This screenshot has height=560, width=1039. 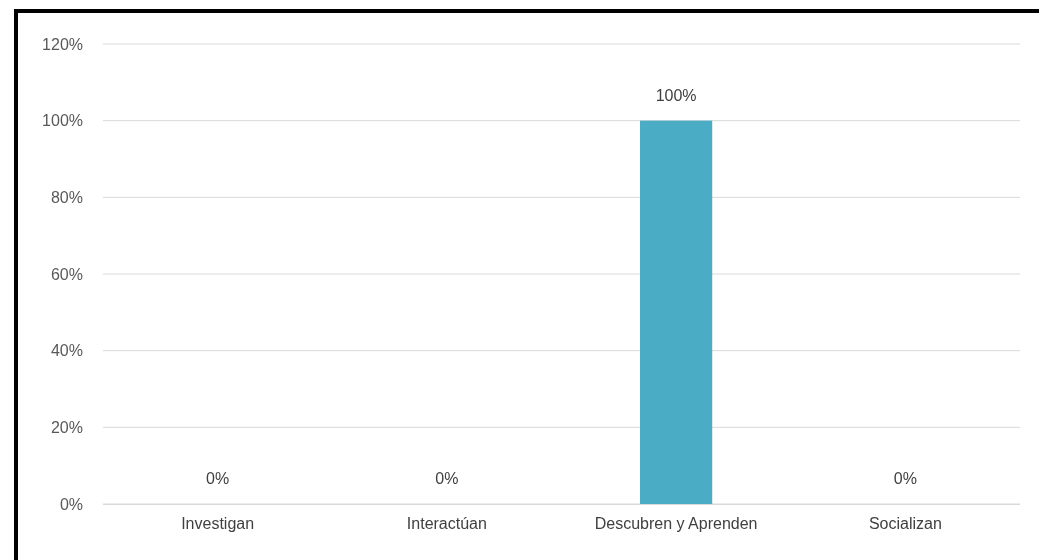 I want to click on x-tick-label: Descubren y Aprenden, so click(x=676, y=524).